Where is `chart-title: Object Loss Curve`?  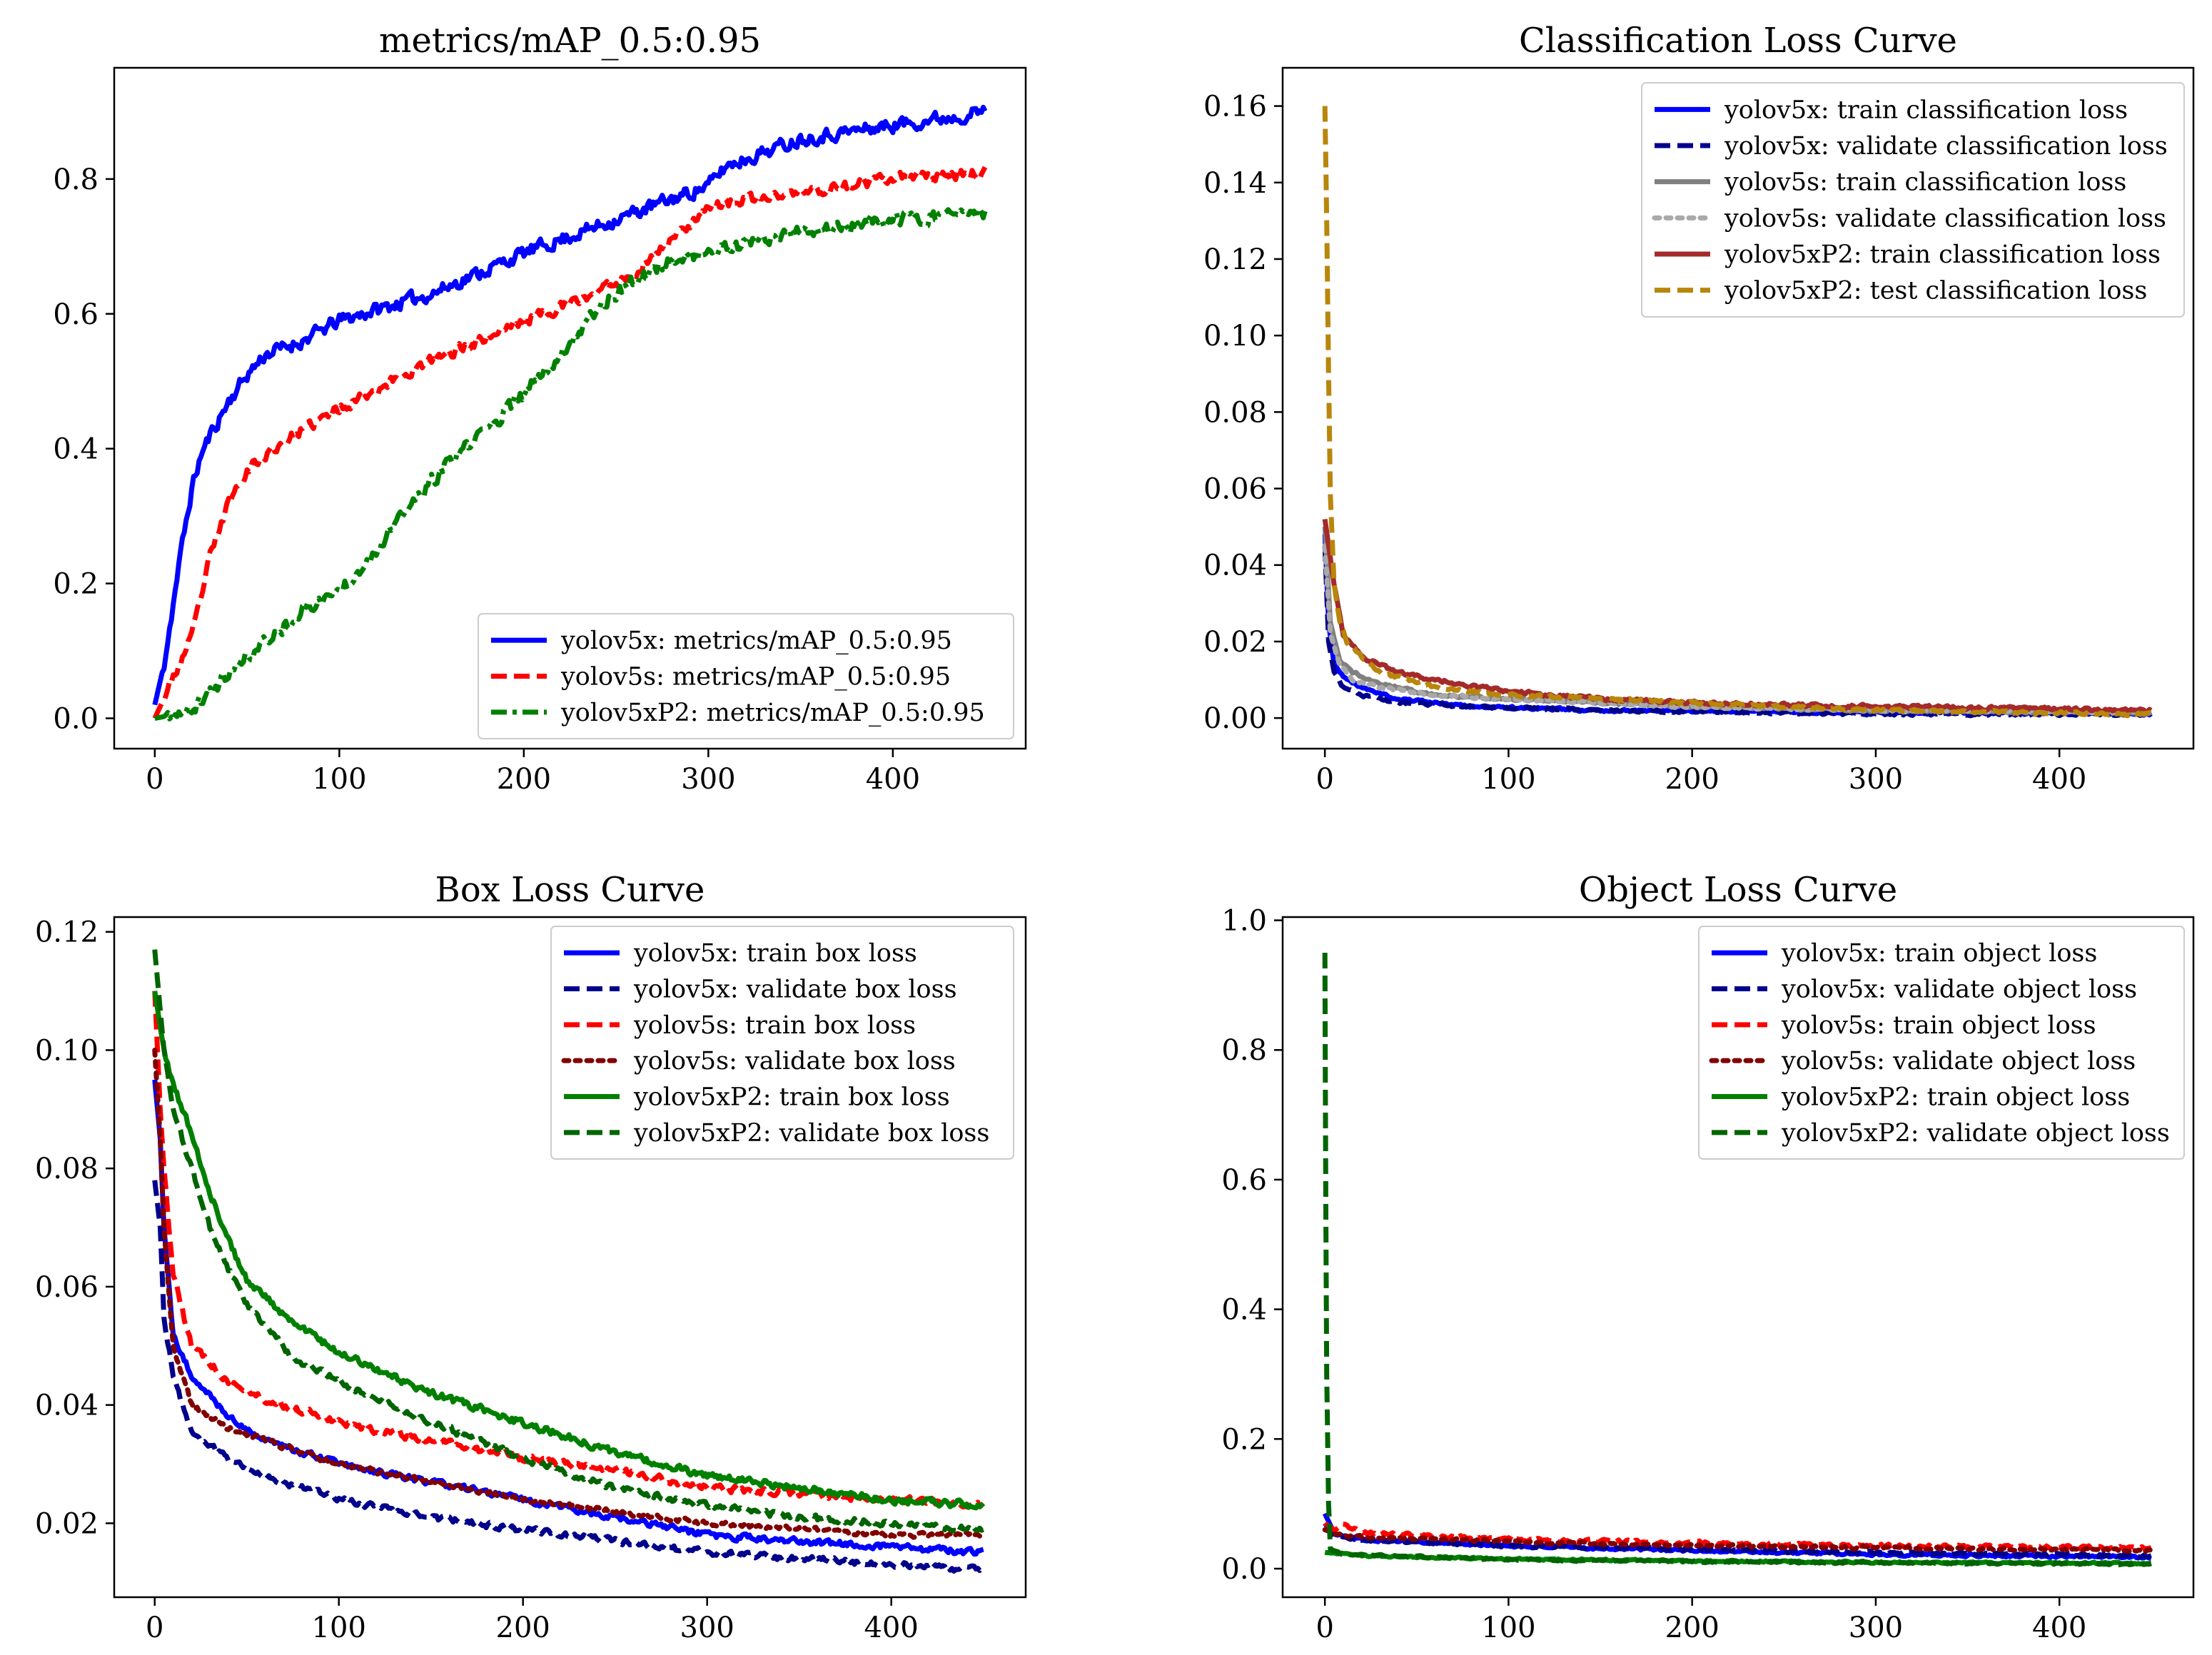
chart-title: Object Loss Curve is located at coordinates (1738, 890).